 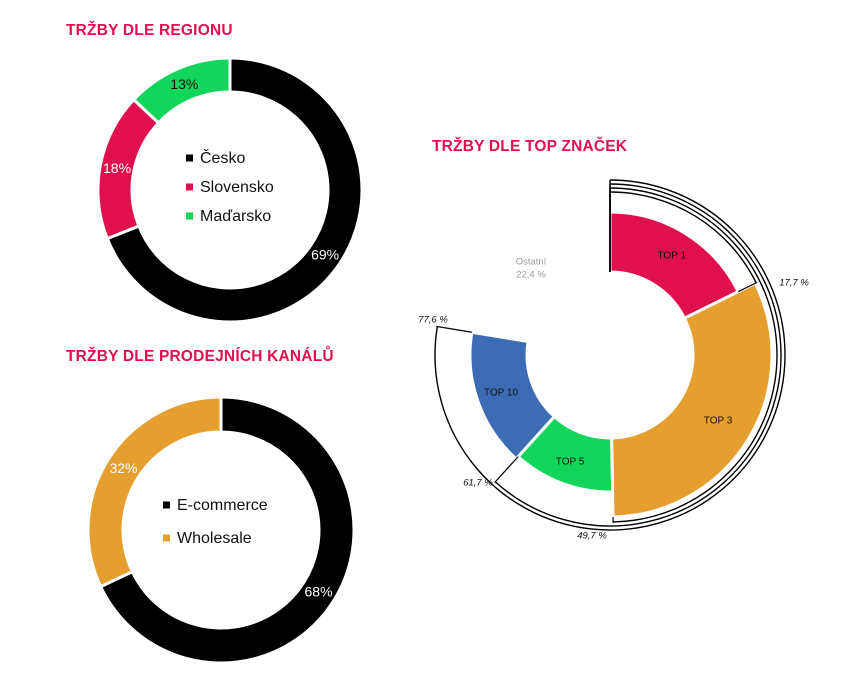 I want to click on brand-cumulative-label-3: 77,6 %, so click(x=433, y=320).